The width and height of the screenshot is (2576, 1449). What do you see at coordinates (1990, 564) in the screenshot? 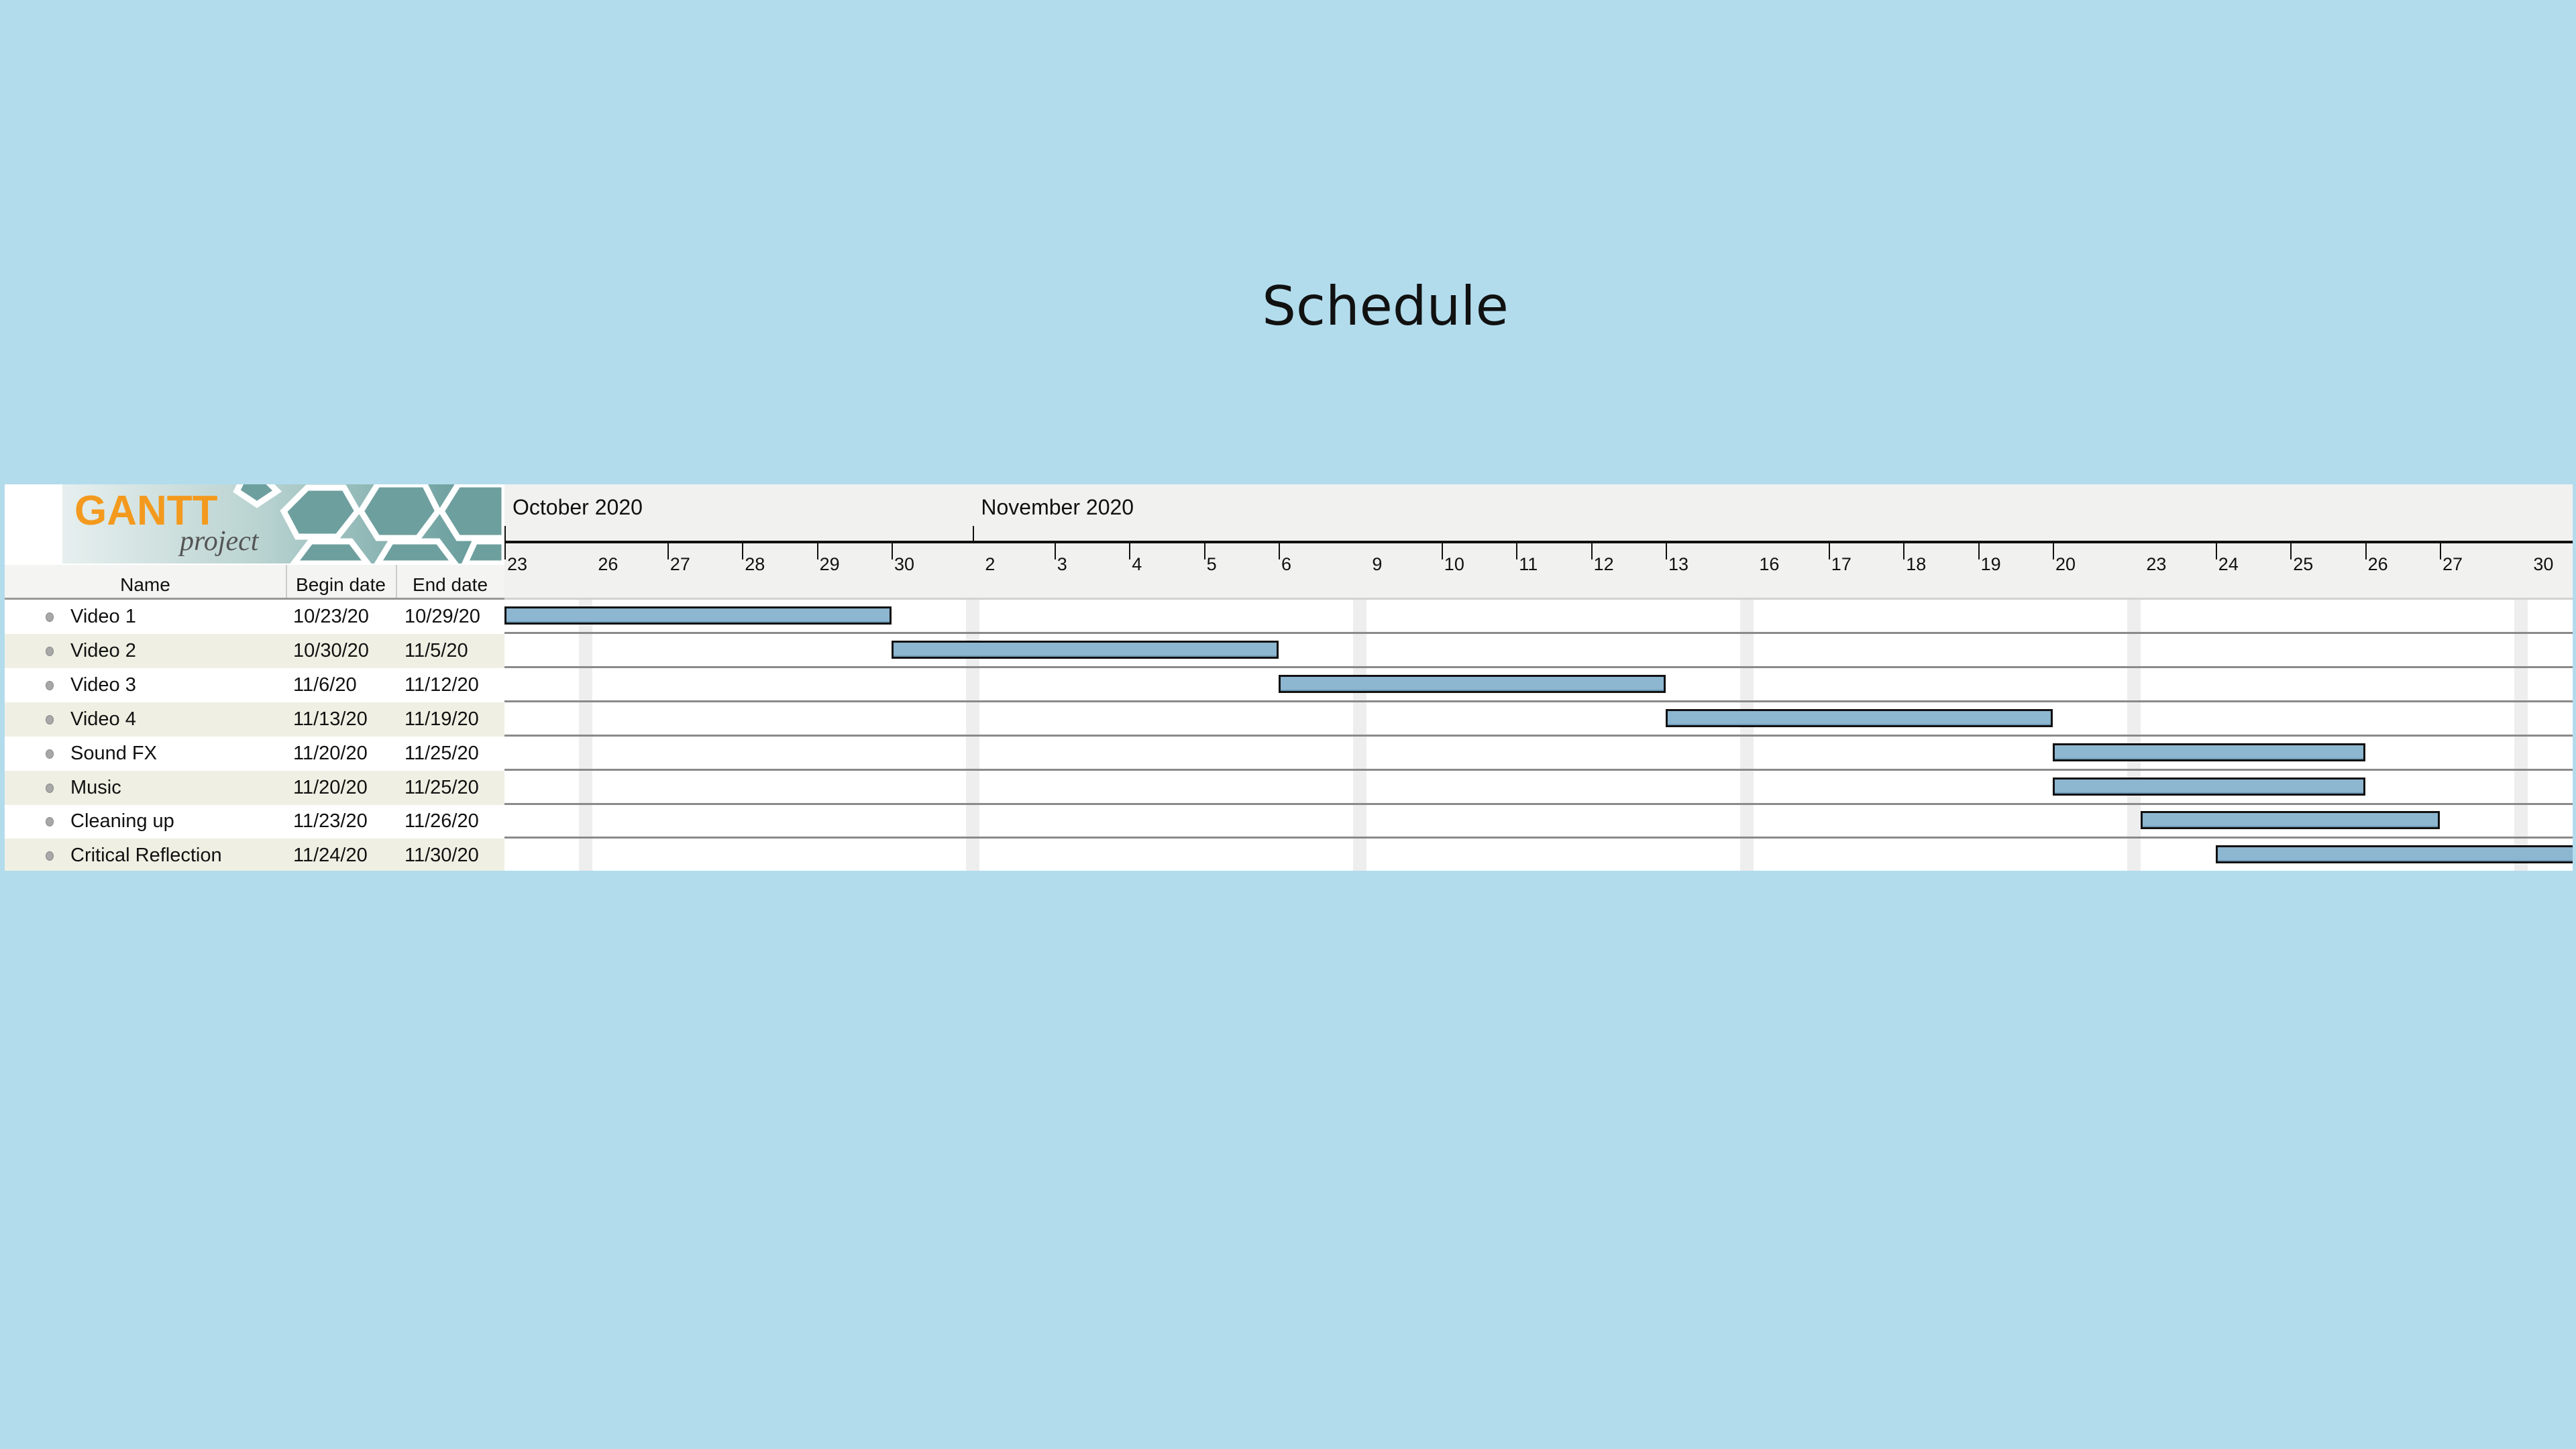
I see `day-label: 19` at bounding box center [1990, 564].